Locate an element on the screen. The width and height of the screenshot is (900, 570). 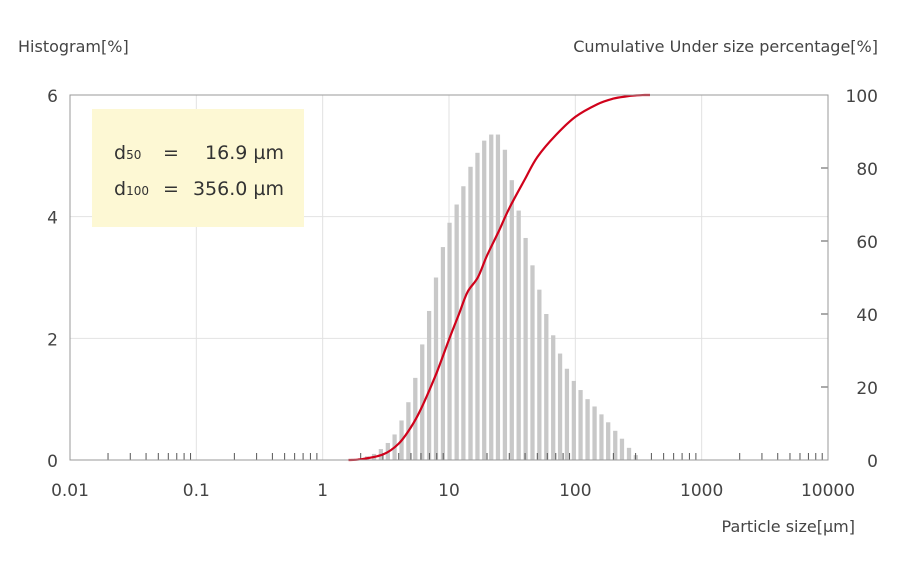
stats-box: d50 = 16.9 µm d100 = 356.0 µm is located at coordinates (198, 168).